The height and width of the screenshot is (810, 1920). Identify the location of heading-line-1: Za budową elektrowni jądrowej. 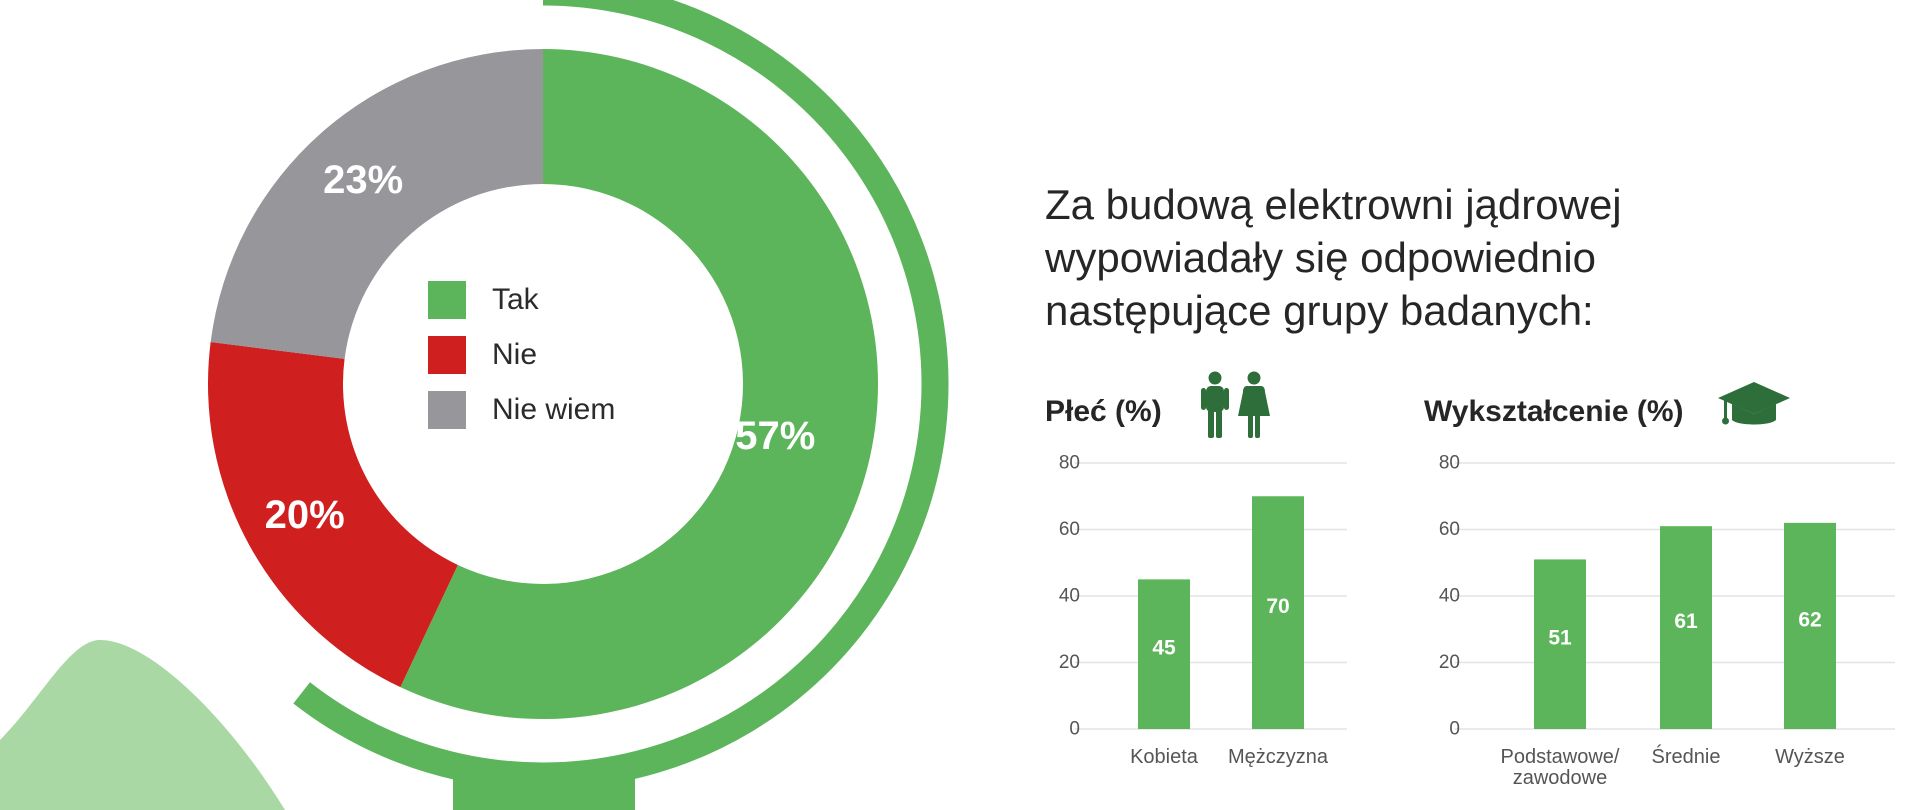
(1333, 204).